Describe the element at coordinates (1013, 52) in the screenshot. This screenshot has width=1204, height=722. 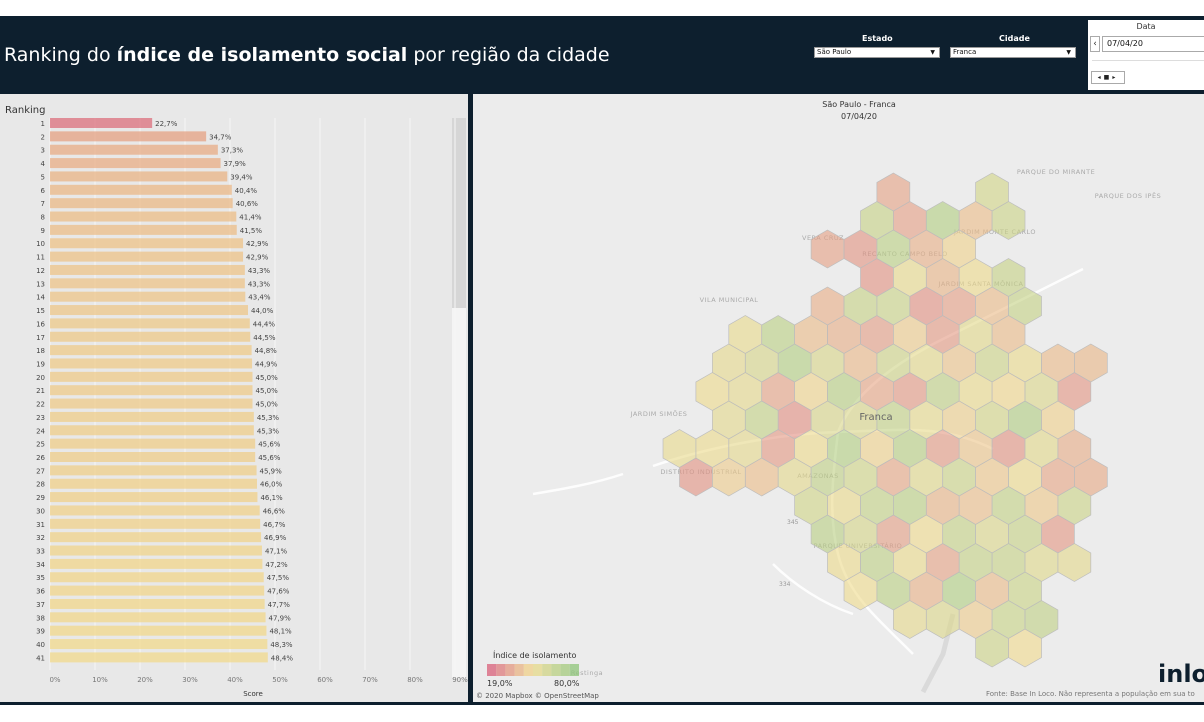
I see `cidade-select: Franca ▼` at that location.